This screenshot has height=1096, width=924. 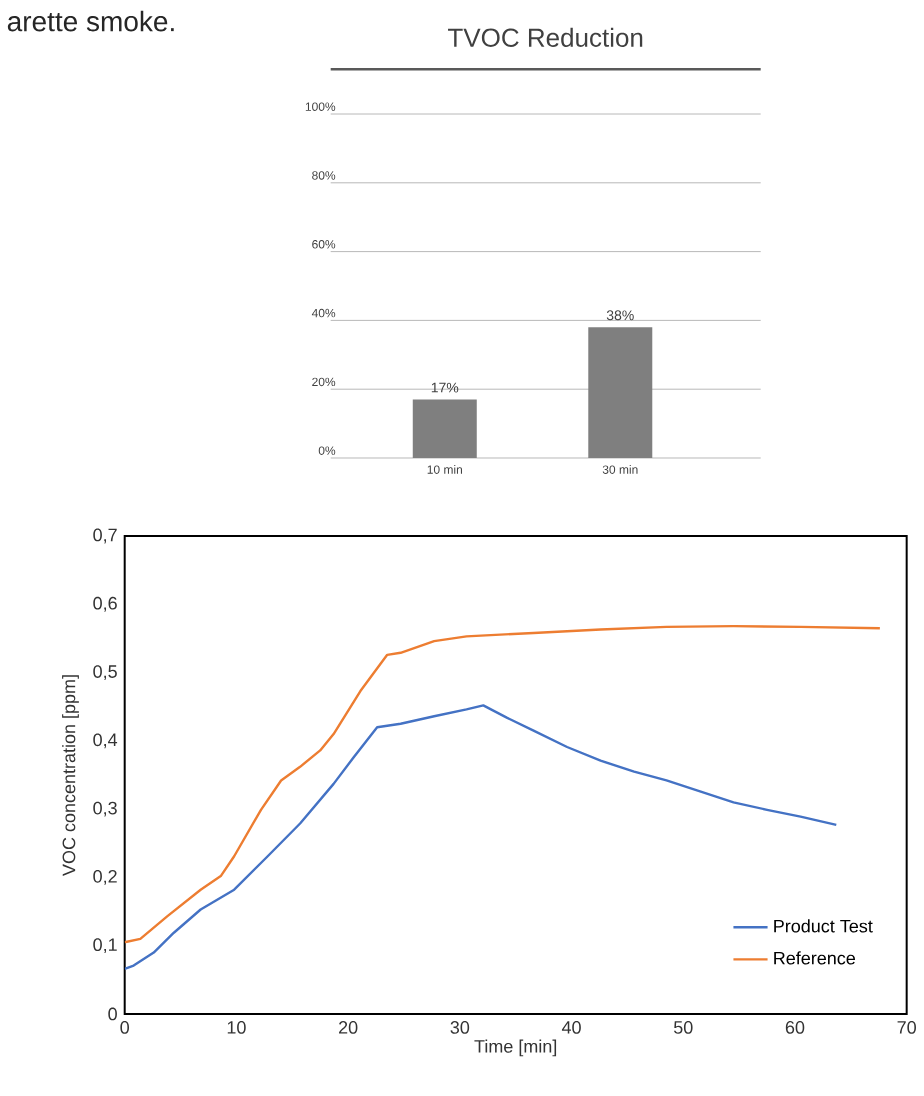 I want to click on x-tick-label: 0, so click(x=125, y=1027).